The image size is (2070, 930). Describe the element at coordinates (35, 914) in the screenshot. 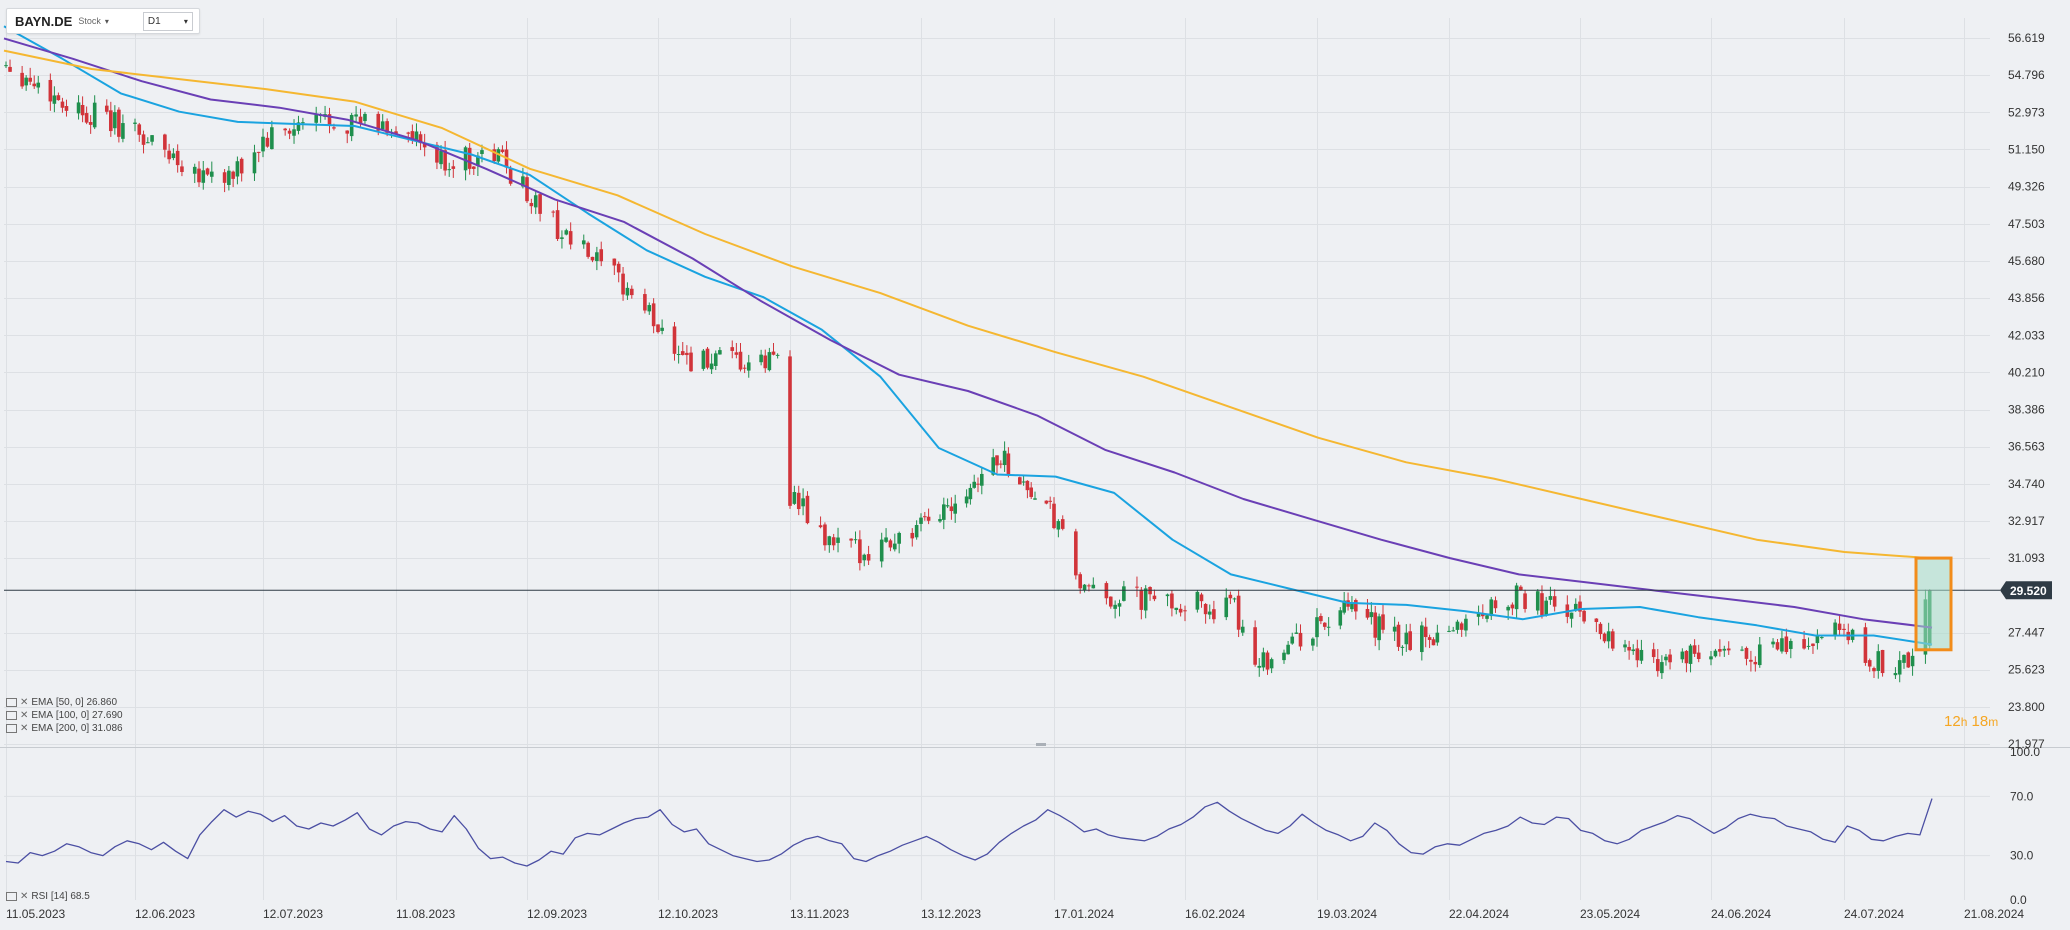

I see `date-axis-label: 11.05.2023` at that location.